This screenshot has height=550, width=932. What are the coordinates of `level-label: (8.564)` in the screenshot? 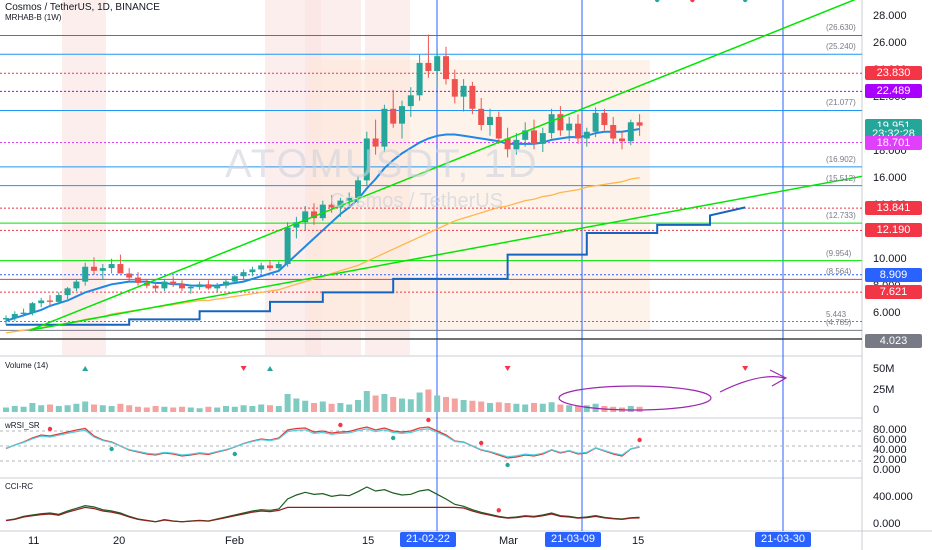 It's located at (839, 272).